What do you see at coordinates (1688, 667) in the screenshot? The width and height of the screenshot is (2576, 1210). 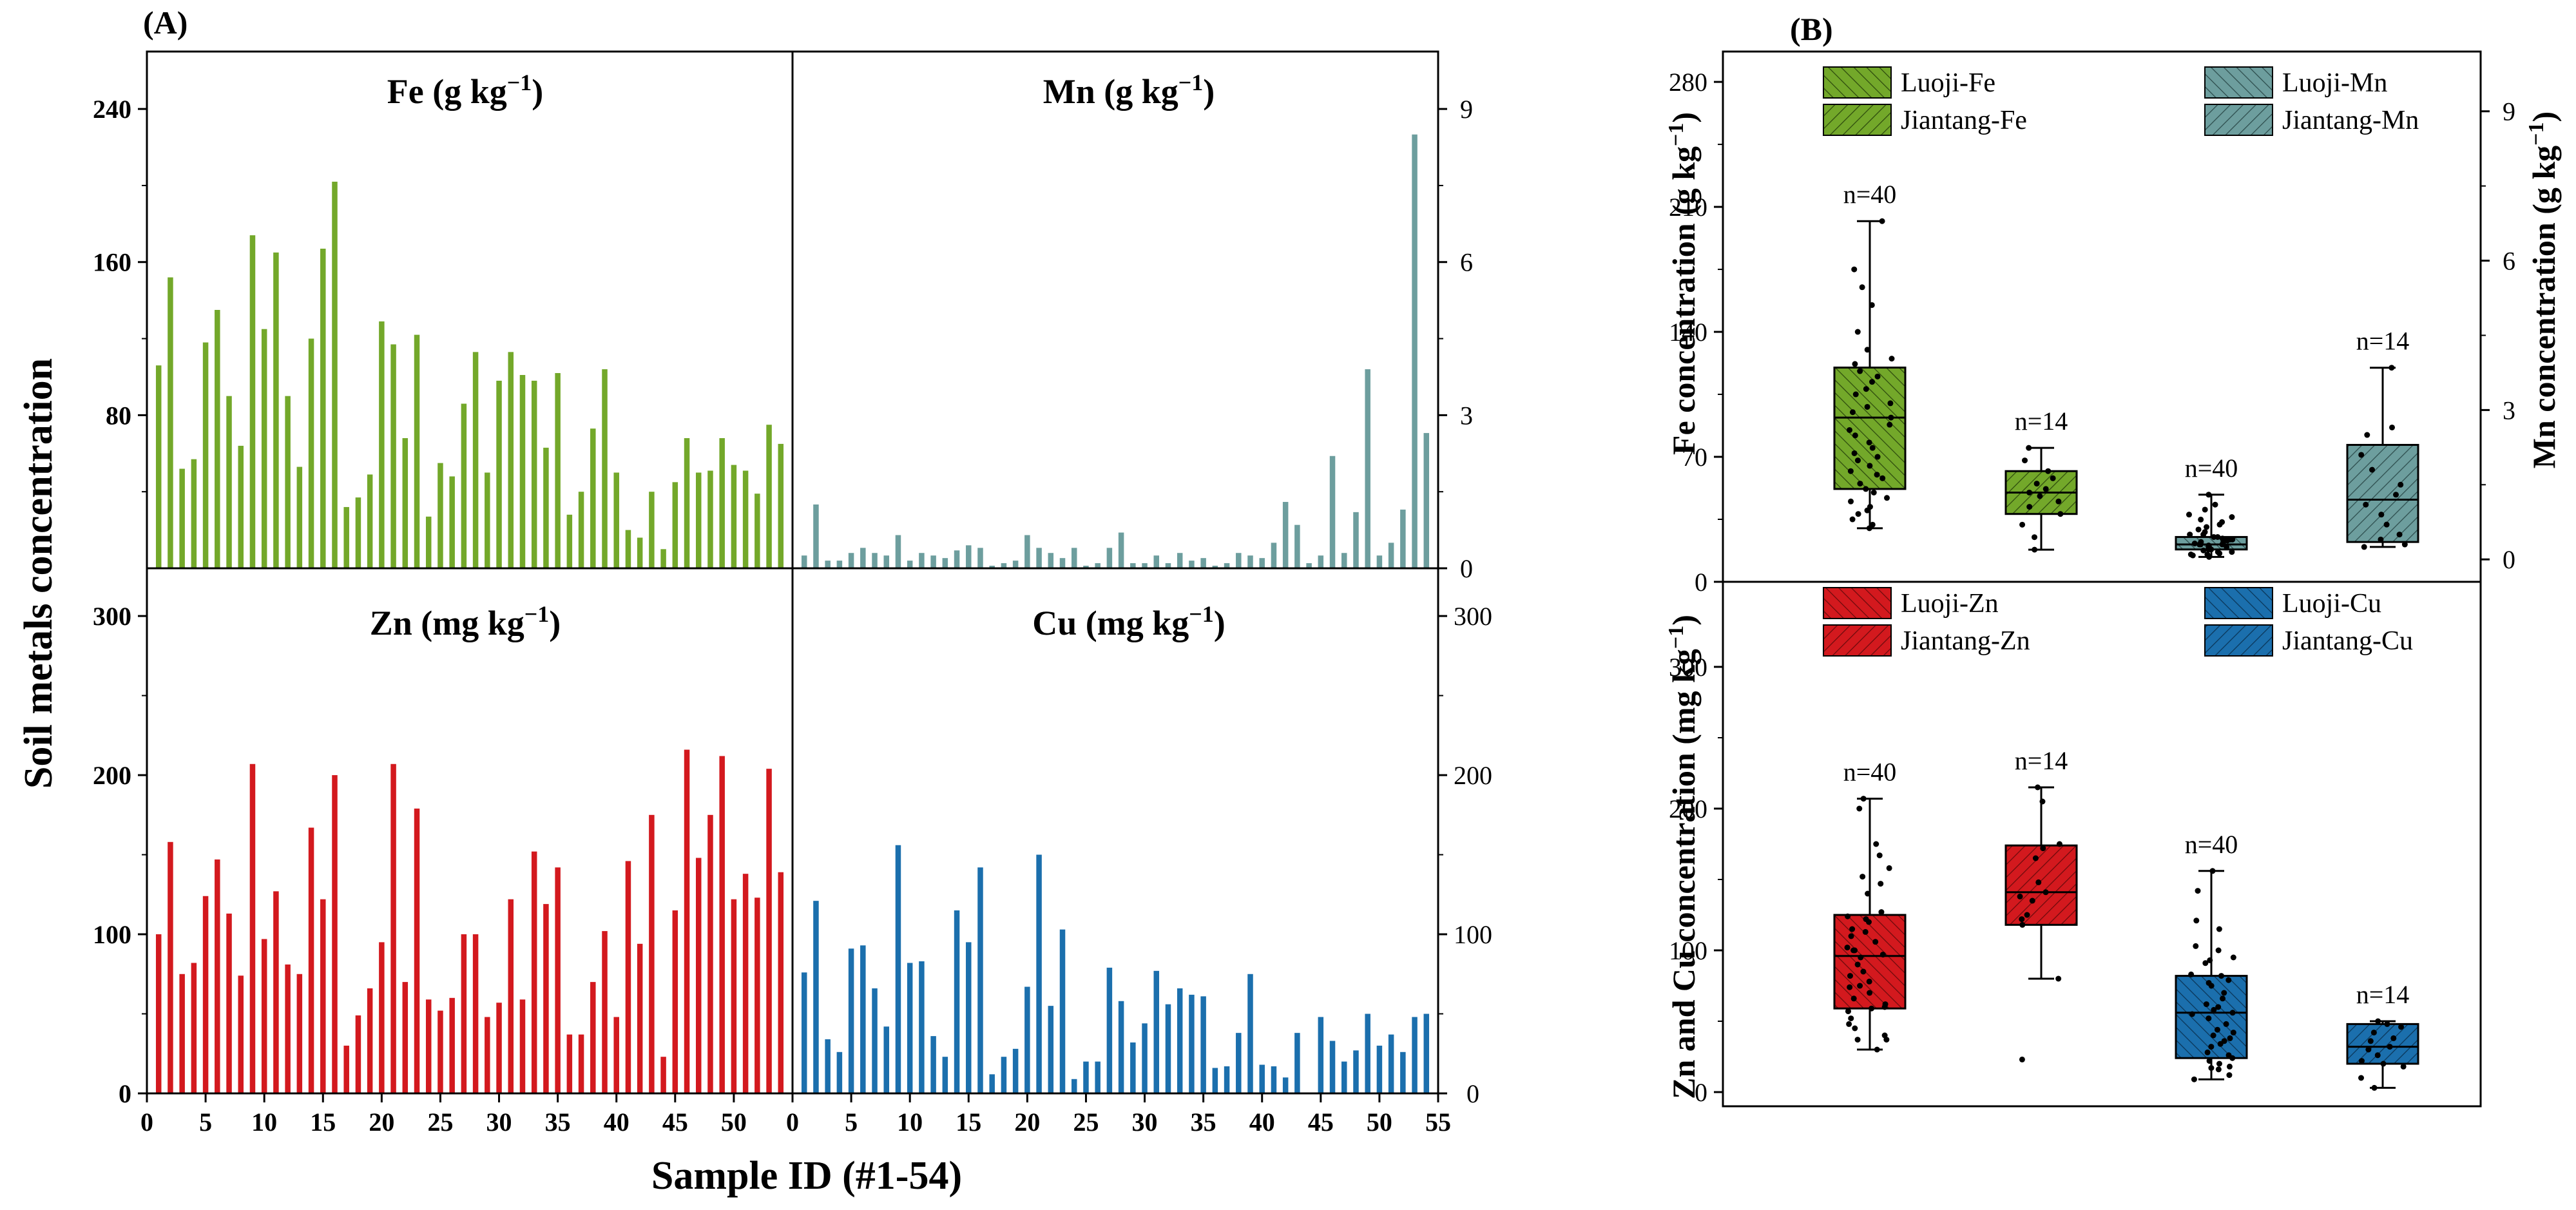 I see `tick-label-b-bottom-left: 300` at bounding box center [1688, 667].